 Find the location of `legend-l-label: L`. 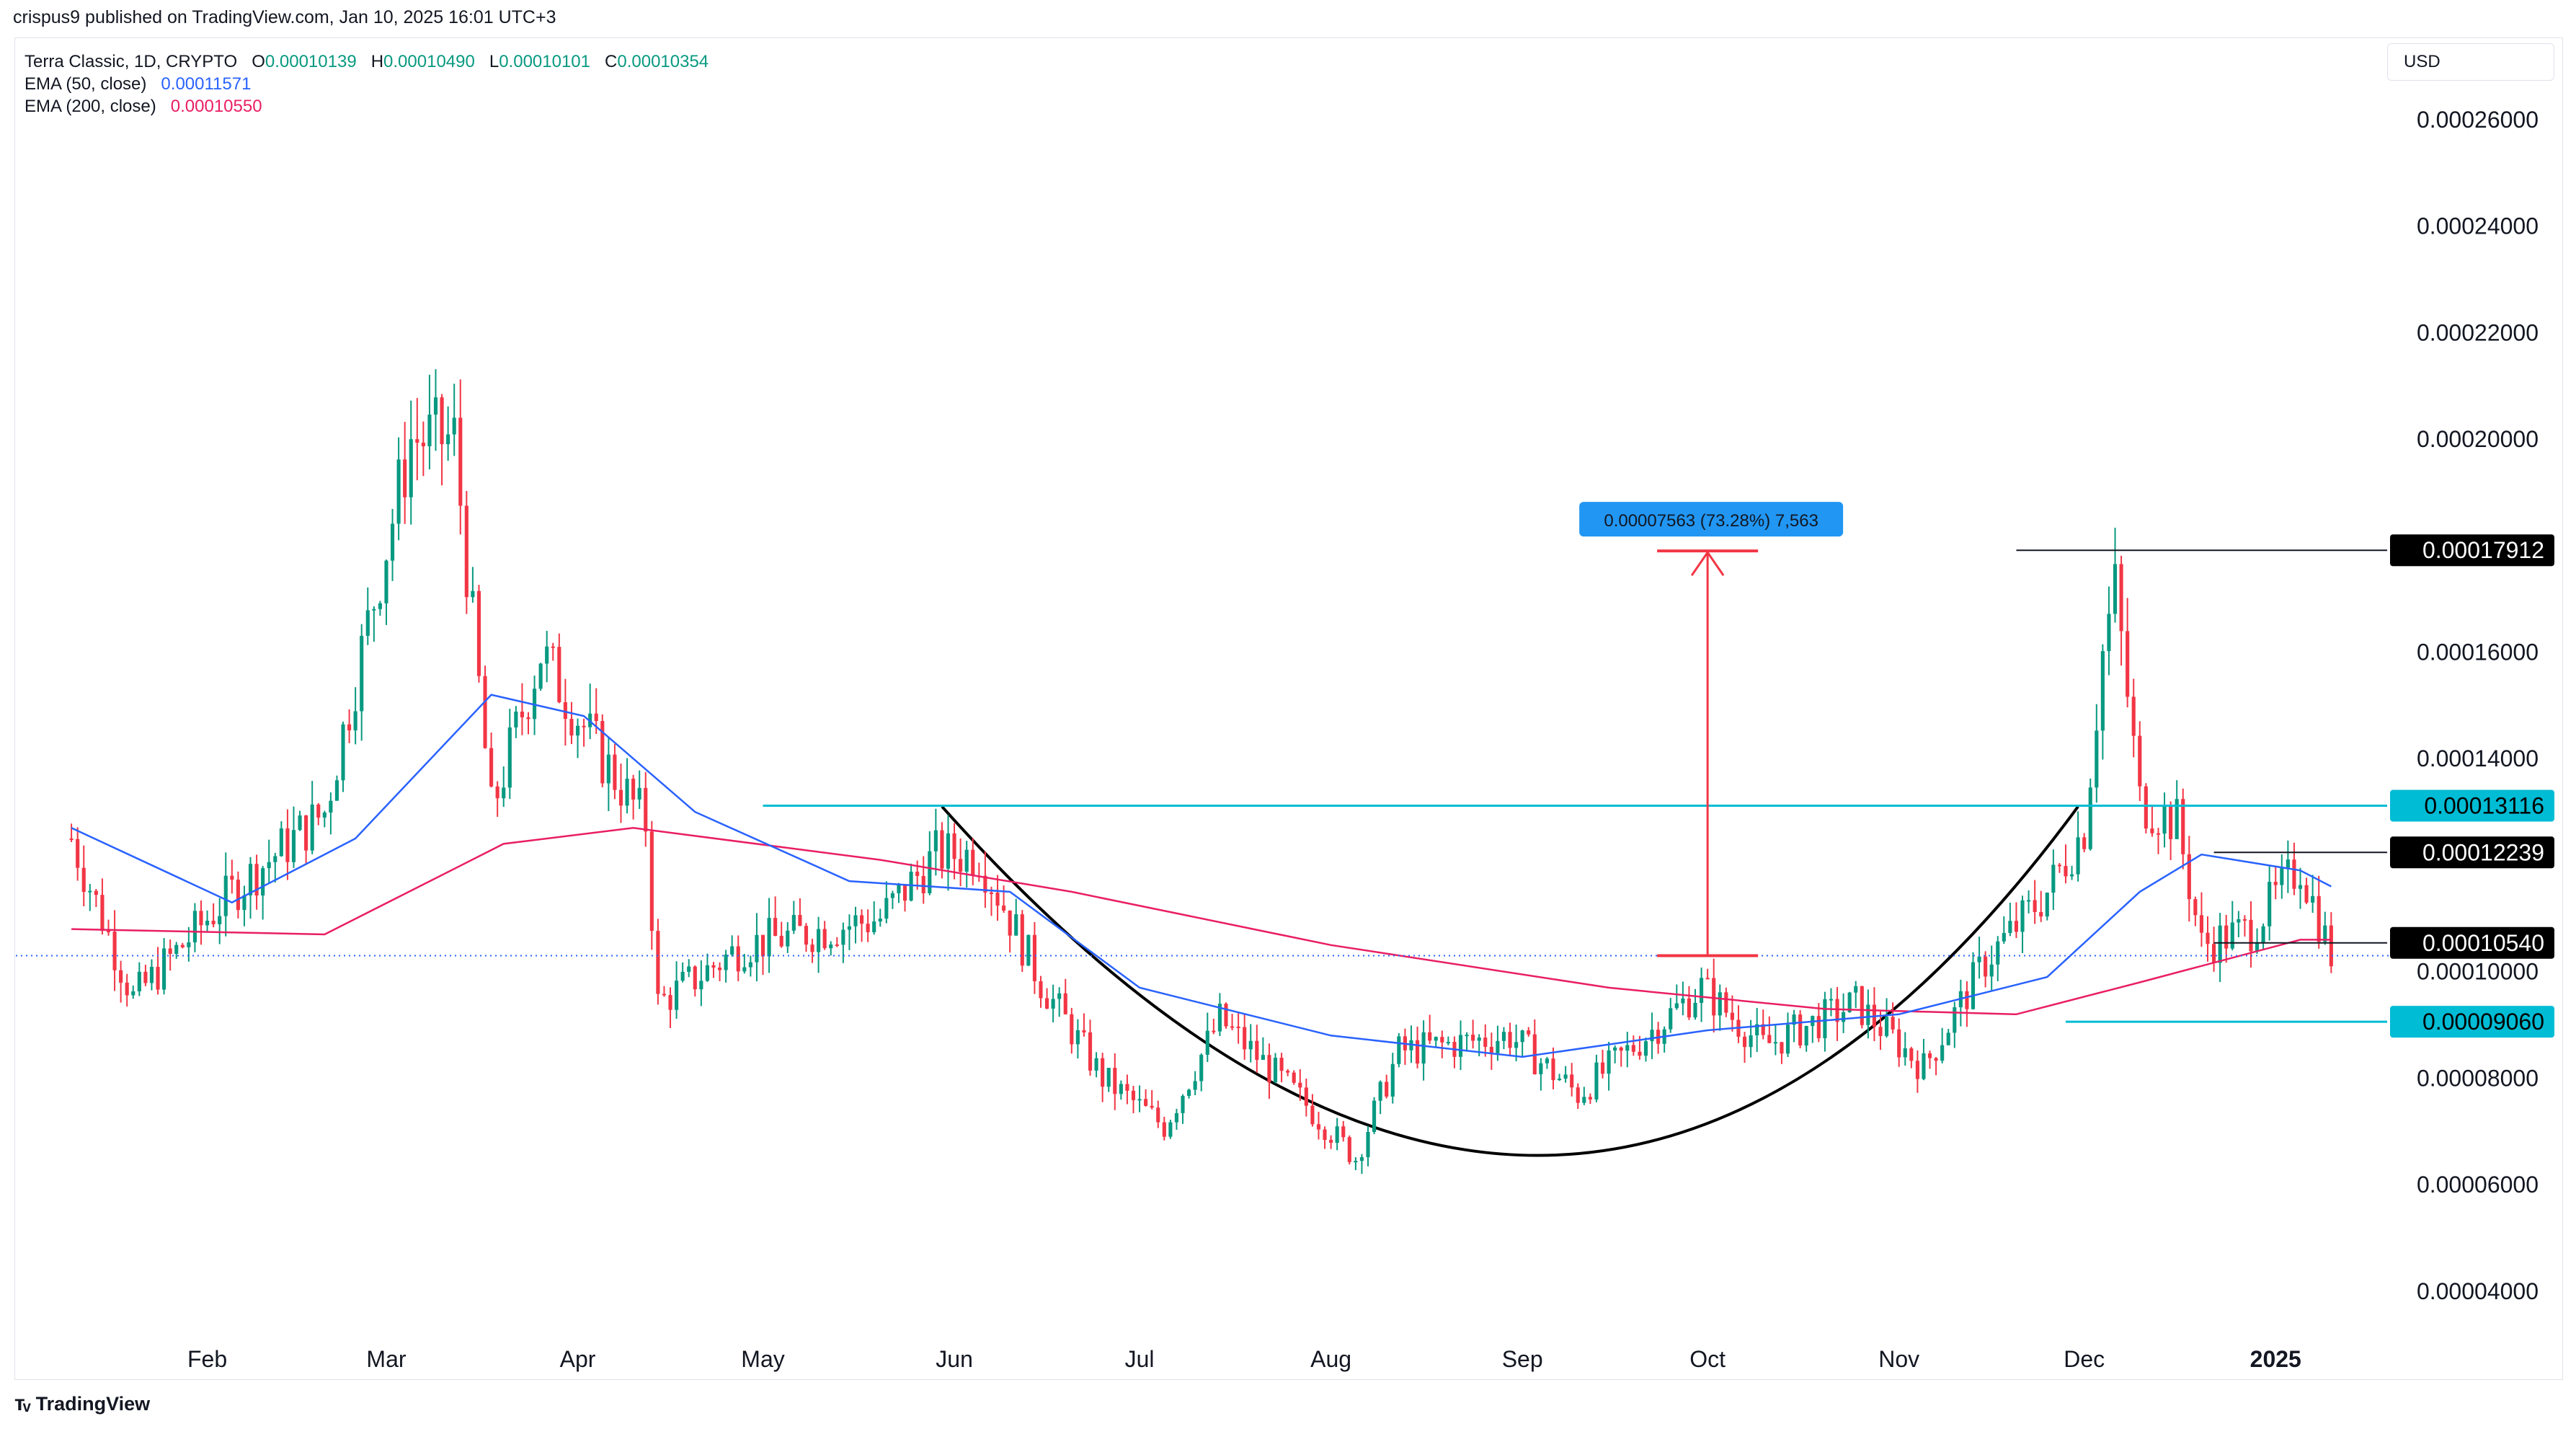

legend-l-label: L is located at coordinates (494, 61).